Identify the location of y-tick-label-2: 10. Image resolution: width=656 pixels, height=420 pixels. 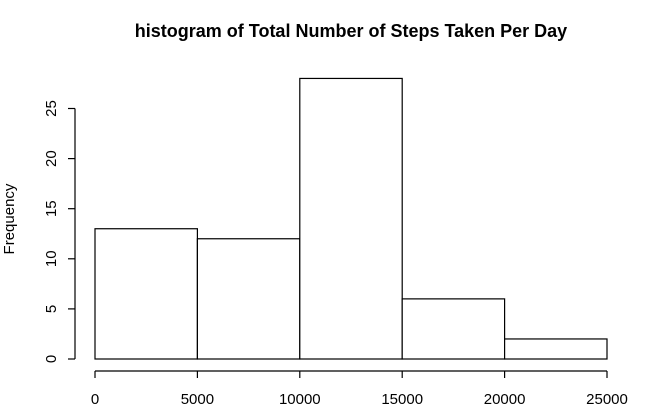
(51, 258).